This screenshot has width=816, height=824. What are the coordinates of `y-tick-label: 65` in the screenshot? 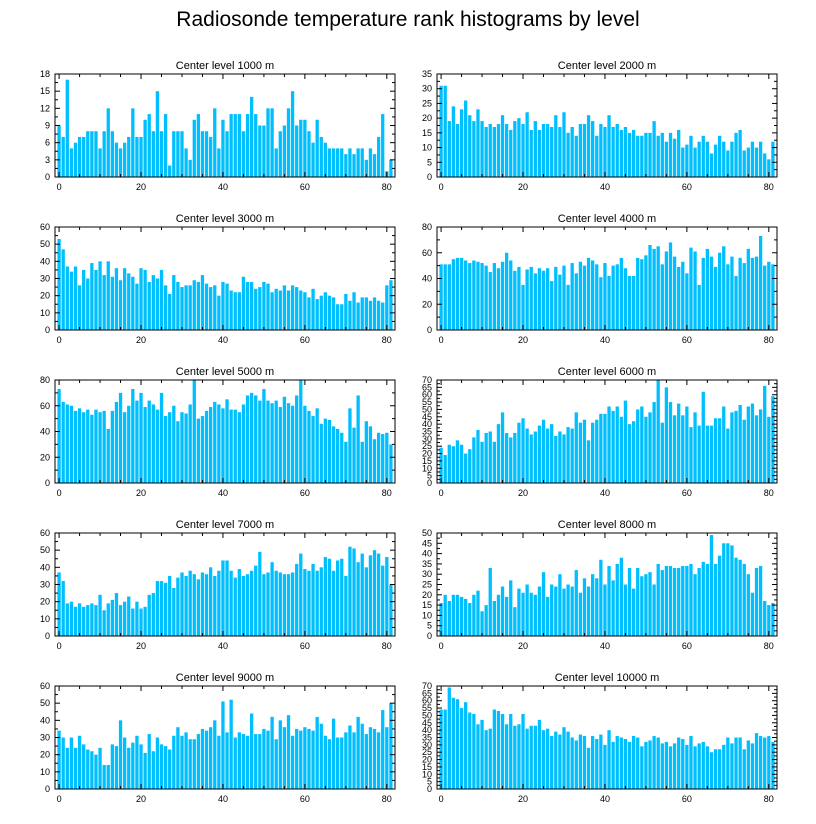 It's located at (427, 387).